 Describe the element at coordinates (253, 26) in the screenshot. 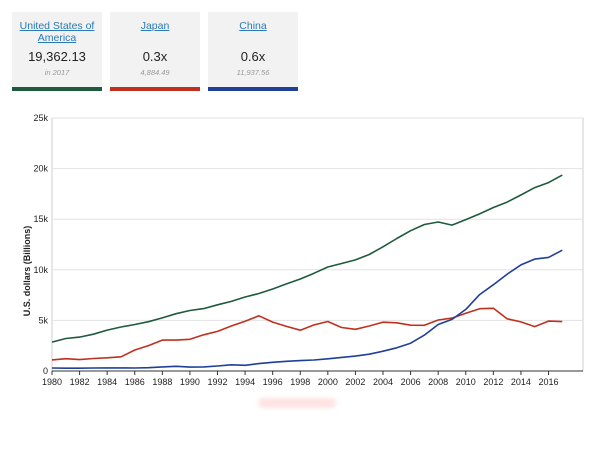

I see `country-link-china: China` at that location.